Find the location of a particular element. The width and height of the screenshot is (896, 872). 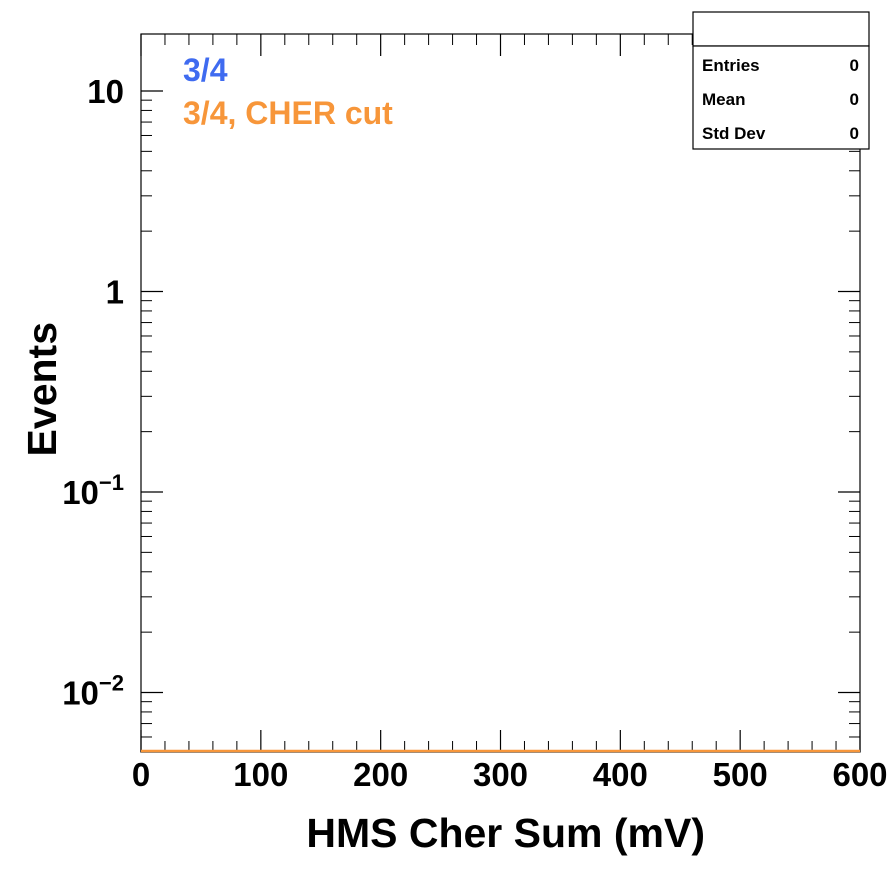

stats-mean-value: 0 is located at coordinates (854, 99).